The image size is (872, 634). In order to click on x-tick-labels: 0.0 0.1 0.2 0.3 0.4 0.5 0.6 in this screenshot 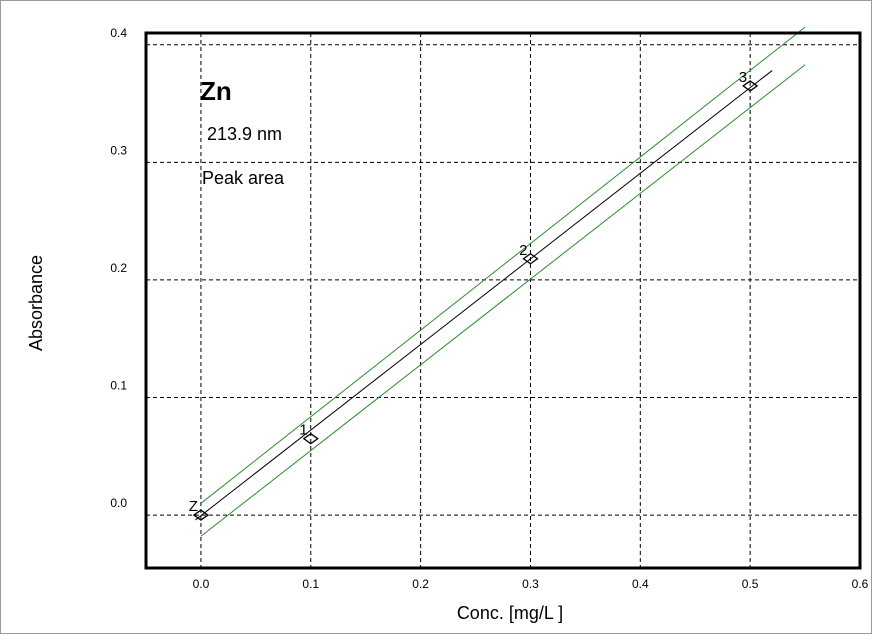, I will do `click(531, 584)`.